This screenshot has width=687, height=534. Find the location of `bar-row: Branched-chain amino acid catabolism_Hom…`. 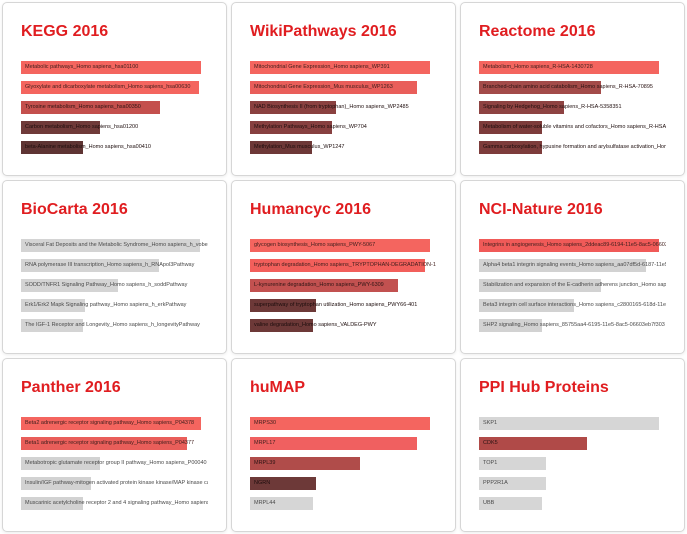

bar-row: Branched-chain amino acid catabolism_Hom… is located at coordinates (572, 87).